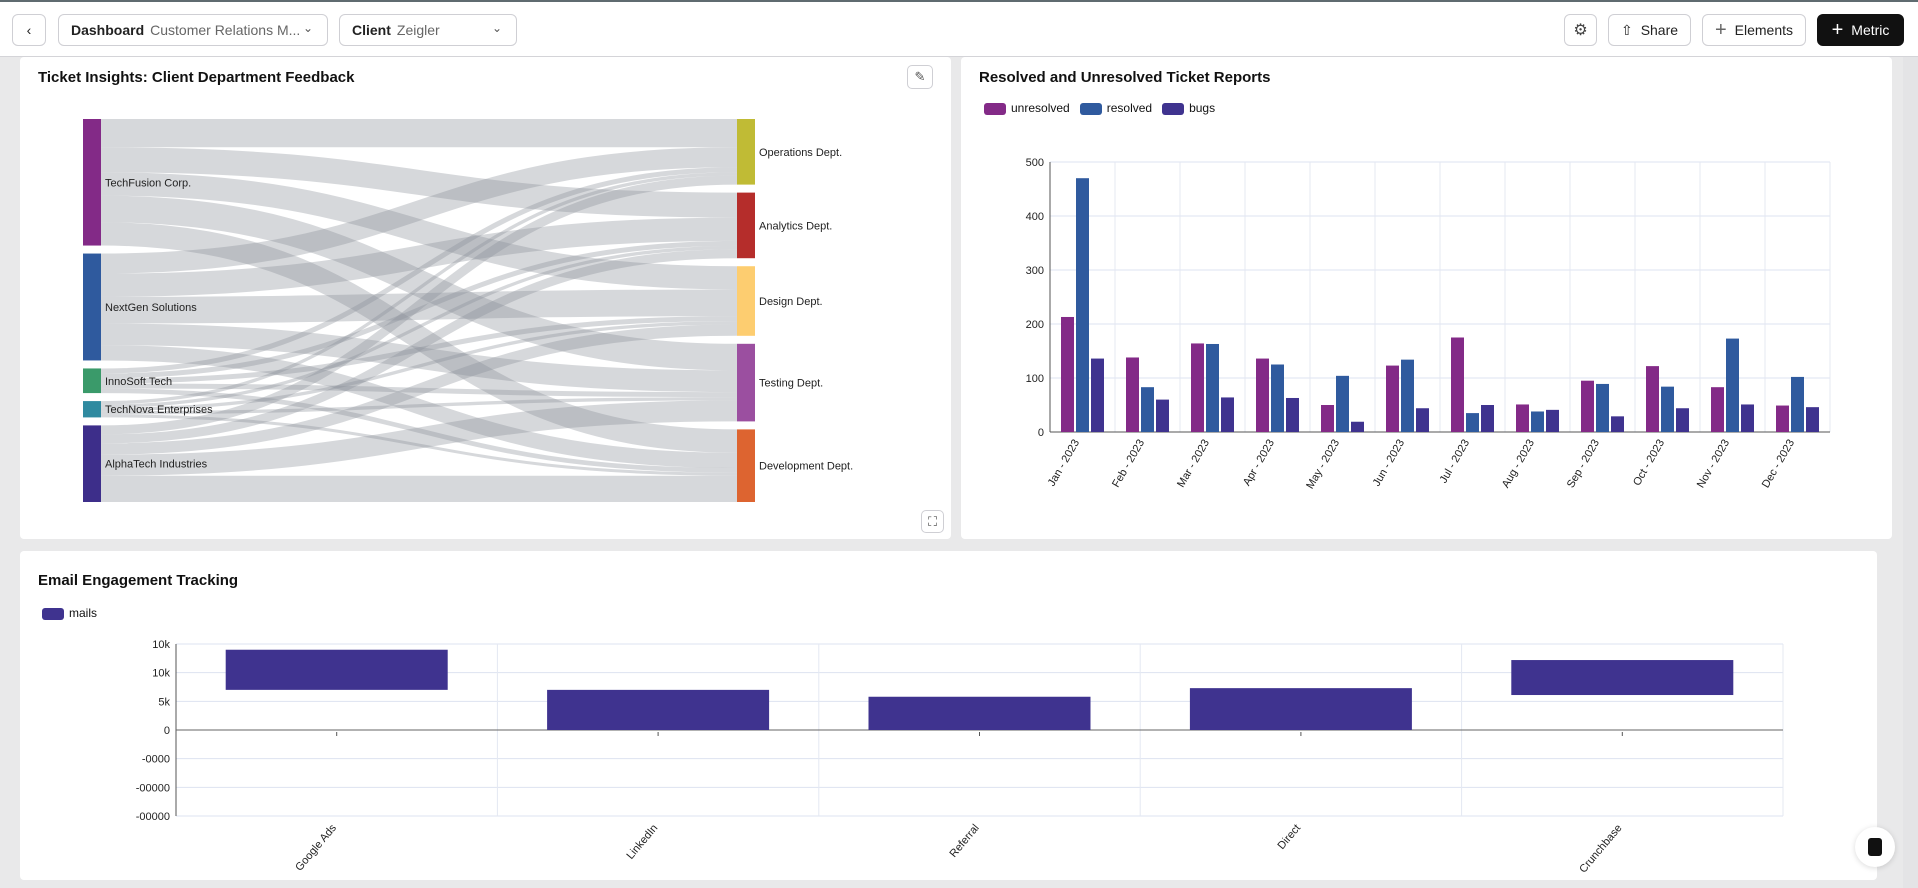 This screenshot has height=888, width=1918. Describe the element at coordinates (151, 308) in the screenshot. I see `sankey-source-label: NextGen Solutions` at that location.